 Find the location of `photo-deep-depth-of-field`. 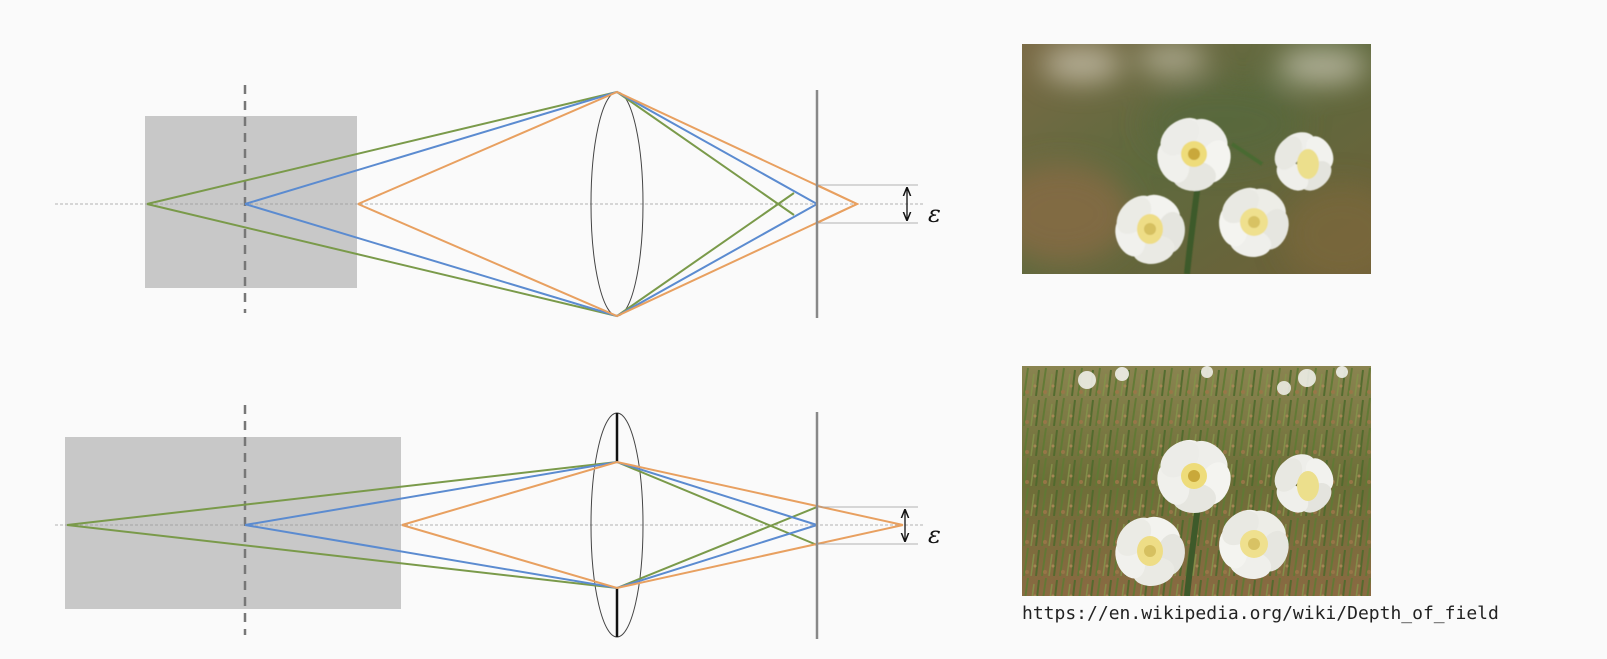

photo-deep-depth-of-field is located at coordinates (1196, 481).